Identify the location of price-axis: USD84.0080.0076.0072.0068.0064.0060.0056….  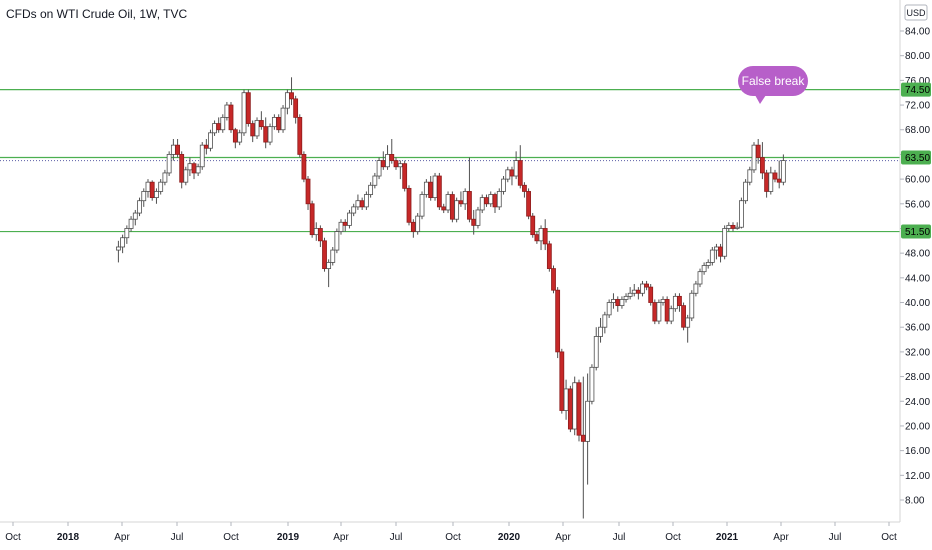
(915, 261).